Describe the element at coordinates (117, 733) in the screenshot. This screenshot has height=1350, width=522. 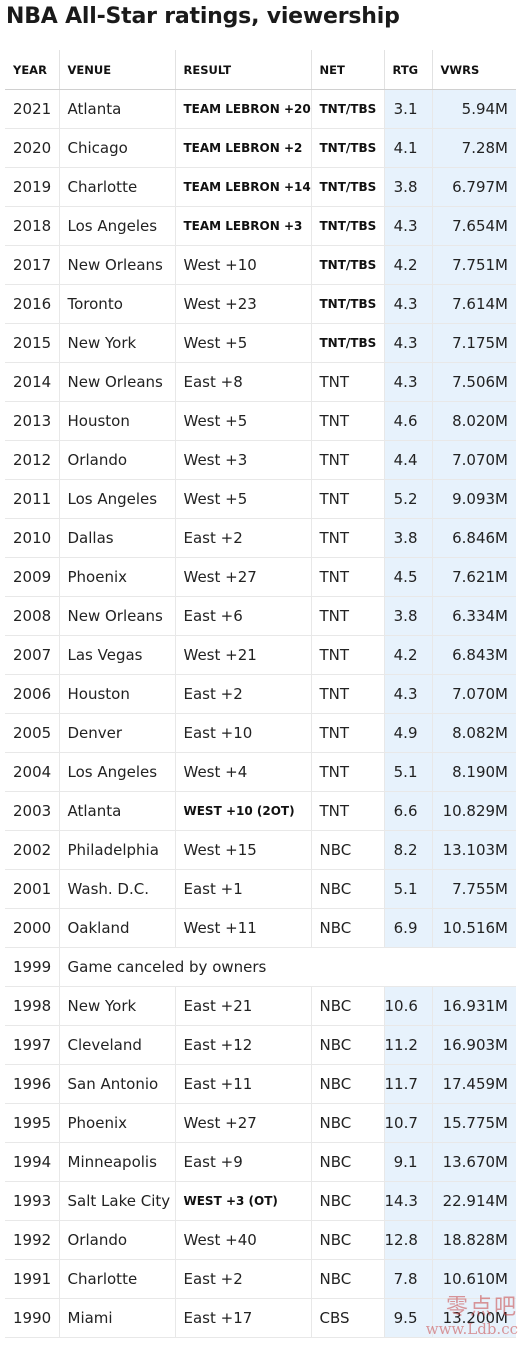
I see `cell-venue: Denver` at that location.